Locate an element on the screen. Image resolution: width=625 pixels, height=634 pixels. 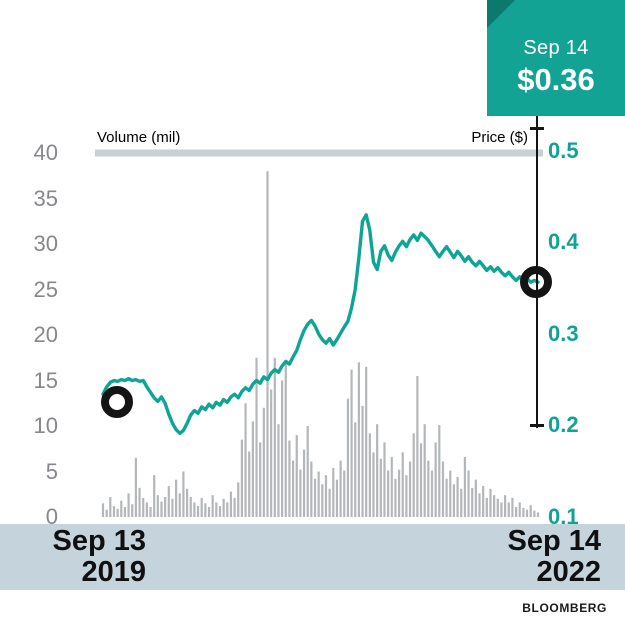
callout-date: Sep 14 is located at coordinates (556, 48).